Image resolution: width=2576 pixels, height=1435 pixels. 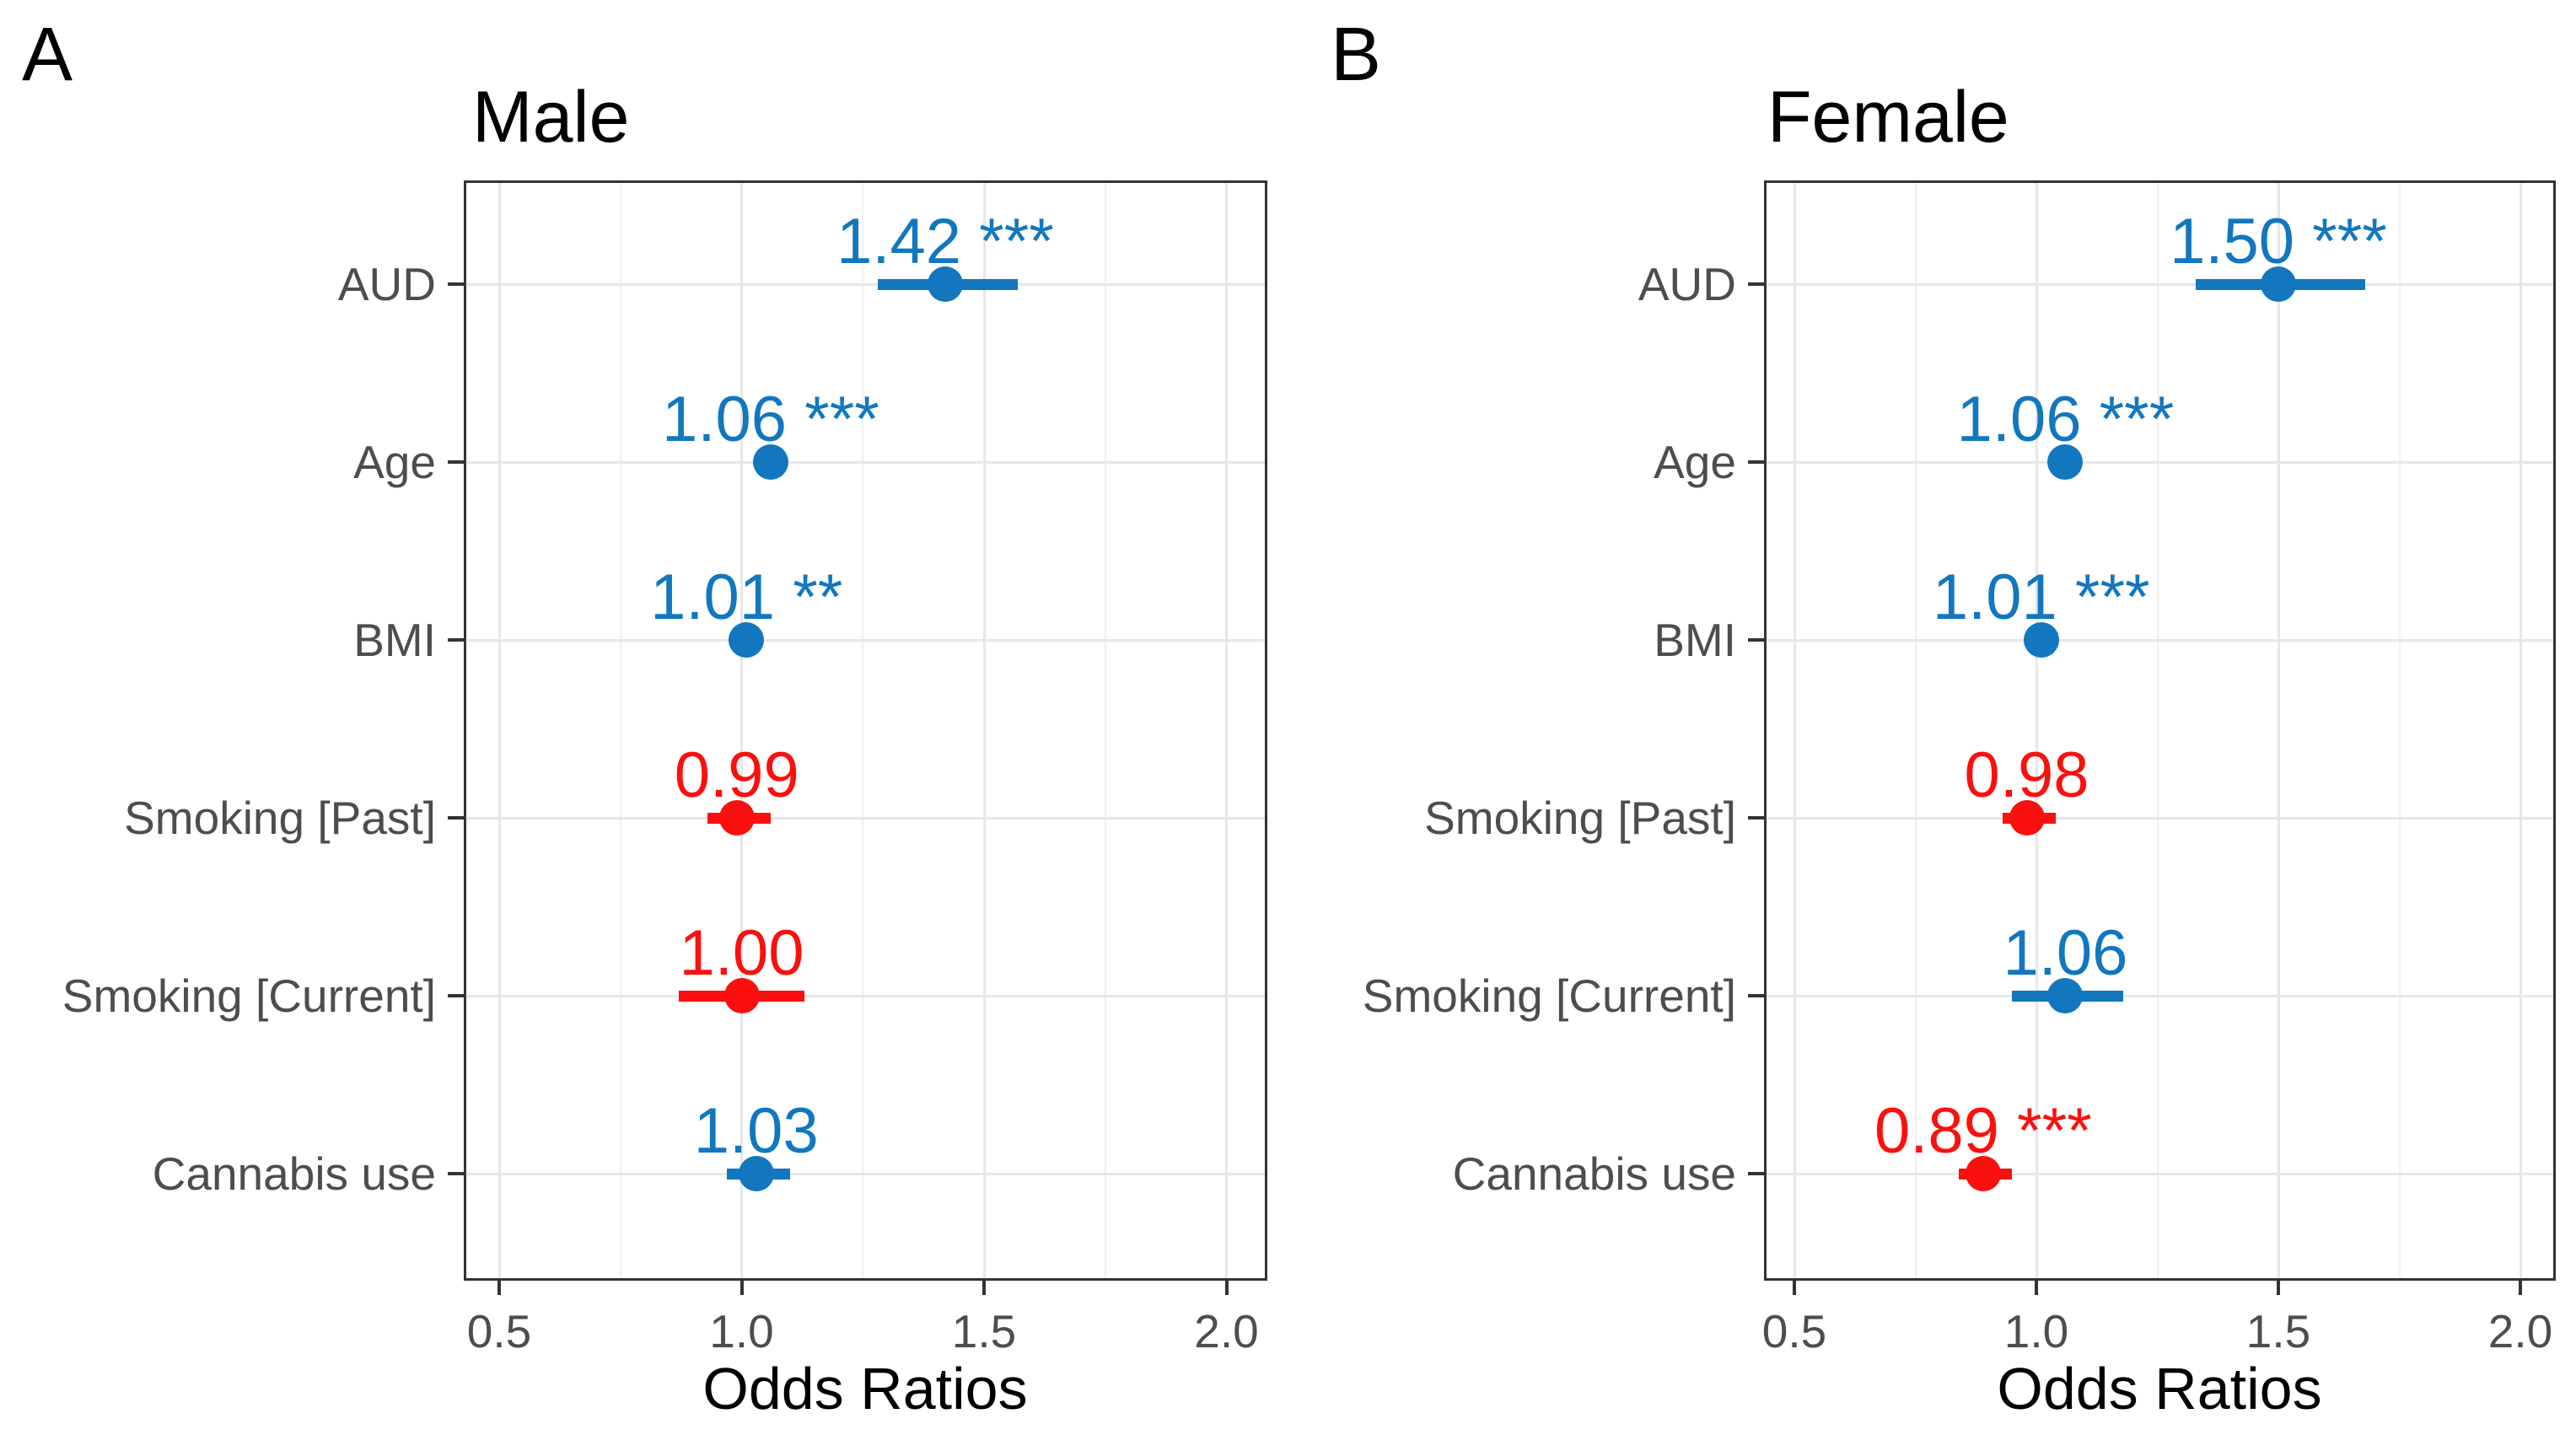 What do you see at coordinates (2041, 597) in the screenshot?
I see `odds-ratio-value-label: 1.01 ***` at bounding box center [2041, 597].